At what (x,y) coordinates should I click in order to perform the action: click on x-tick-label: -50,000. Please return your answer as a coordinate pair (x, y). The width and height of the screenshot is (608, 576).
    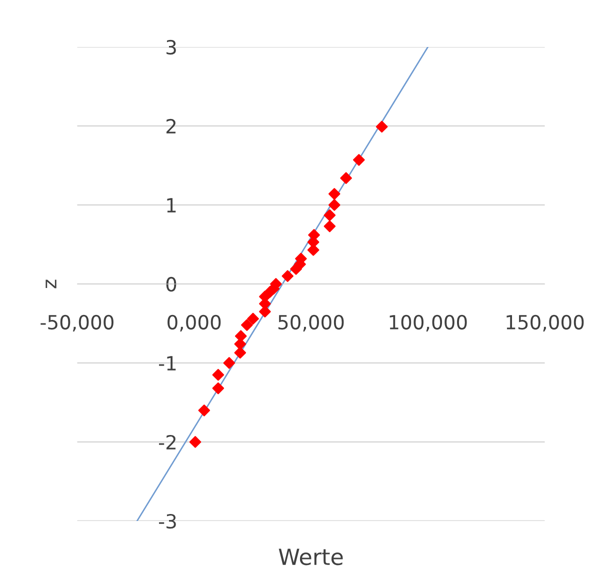
    Looking at the image, I should click on (77, 323).